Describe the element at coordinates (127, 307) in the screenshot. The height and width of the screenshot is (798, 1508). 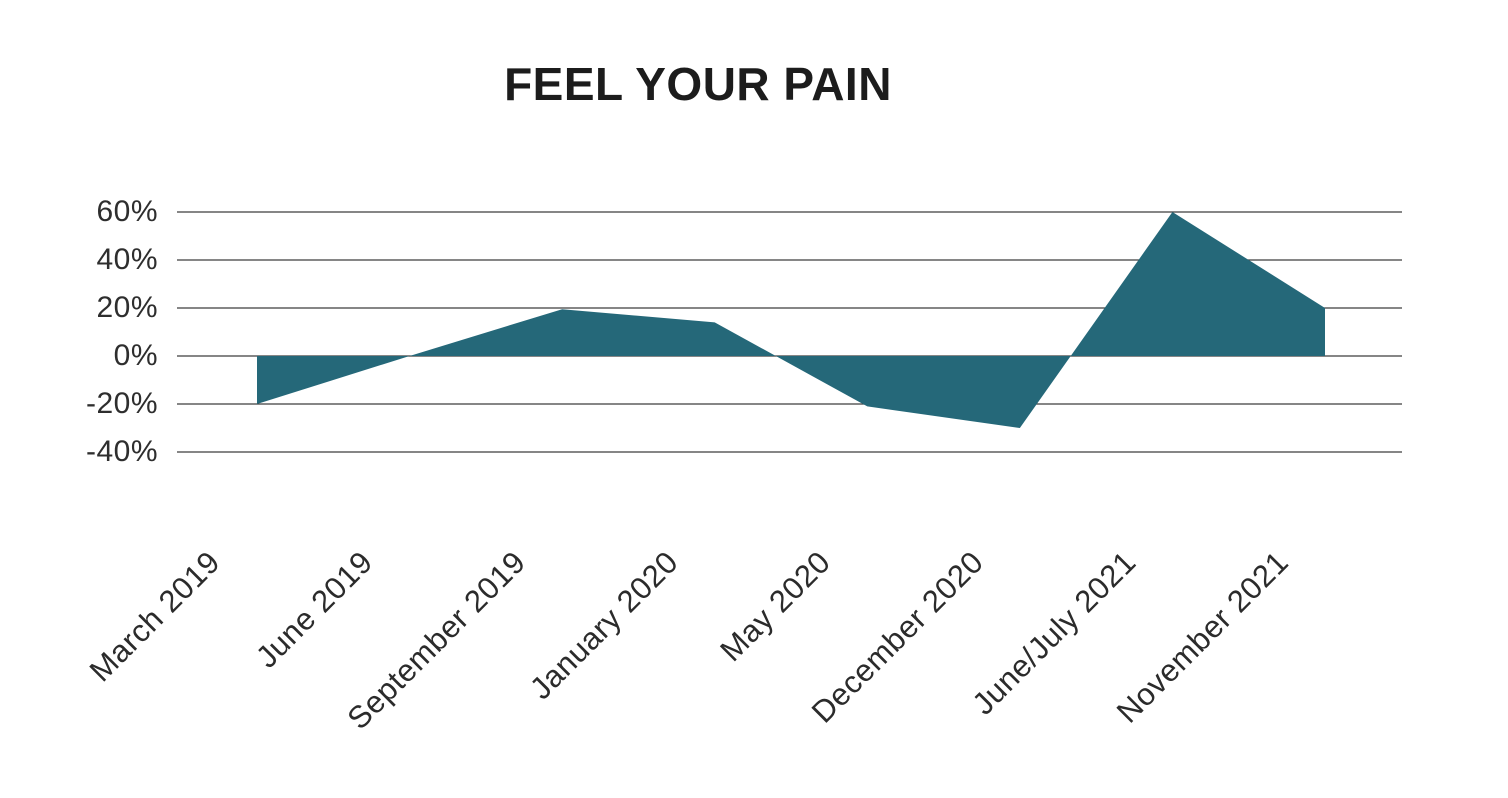
I see `y-axis-label: 20%` at that location.